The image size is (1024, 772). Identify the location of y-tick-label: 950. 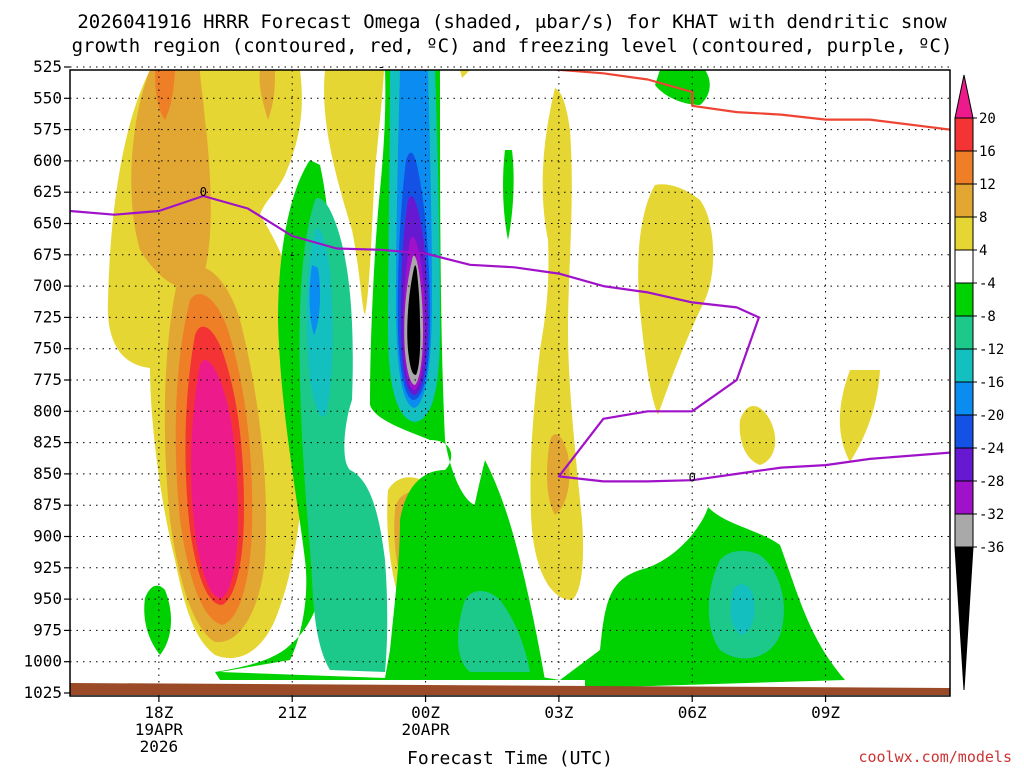
(47, 598).